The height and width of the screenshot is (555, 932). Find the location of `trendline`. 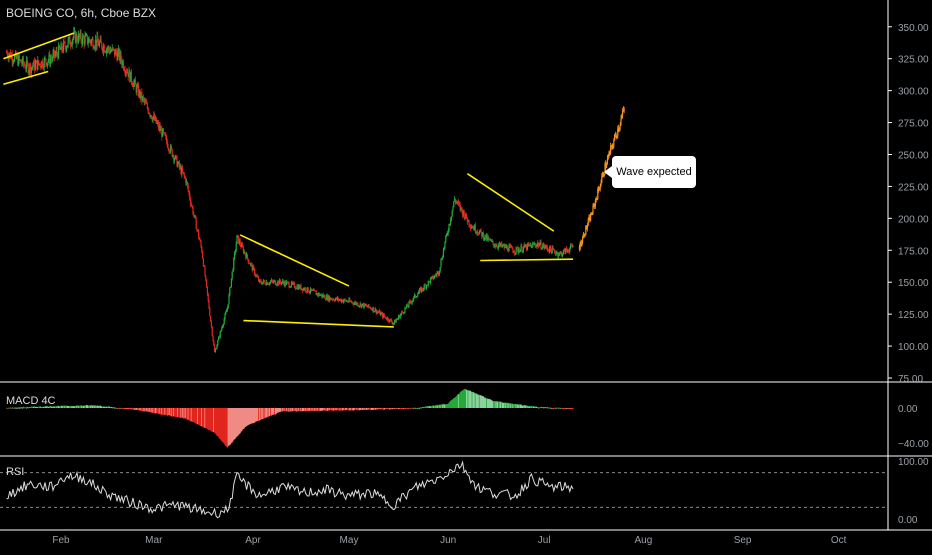

trendline is located at coordinates (527, 260).